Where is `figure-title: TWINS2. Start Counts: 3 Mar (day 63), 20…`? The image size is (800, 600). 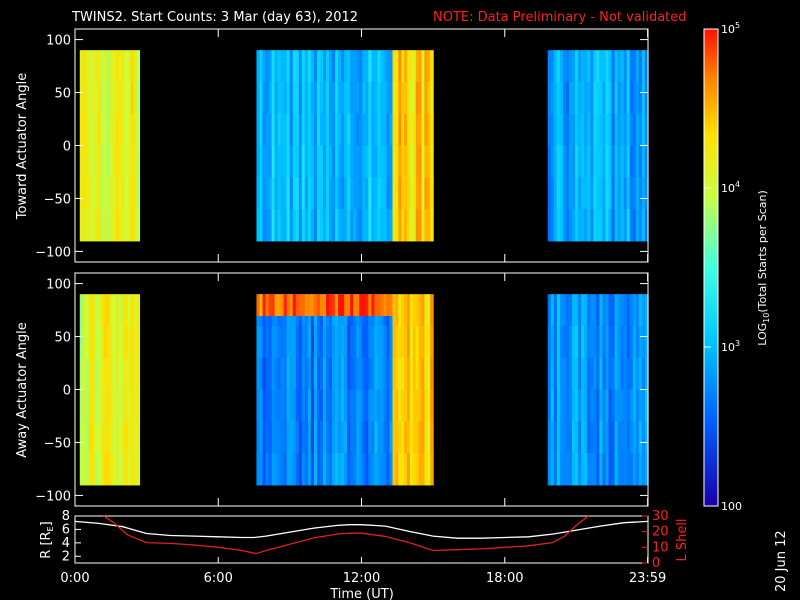
figure-title: TWINS2. Start Counts: 3 Mar (day 63), 20… is located at coordinates (214, 17).